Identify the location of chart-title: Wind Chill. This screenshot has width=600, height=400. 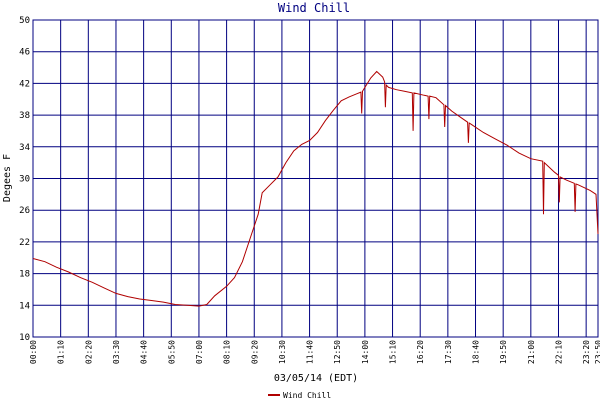
(314, 8).